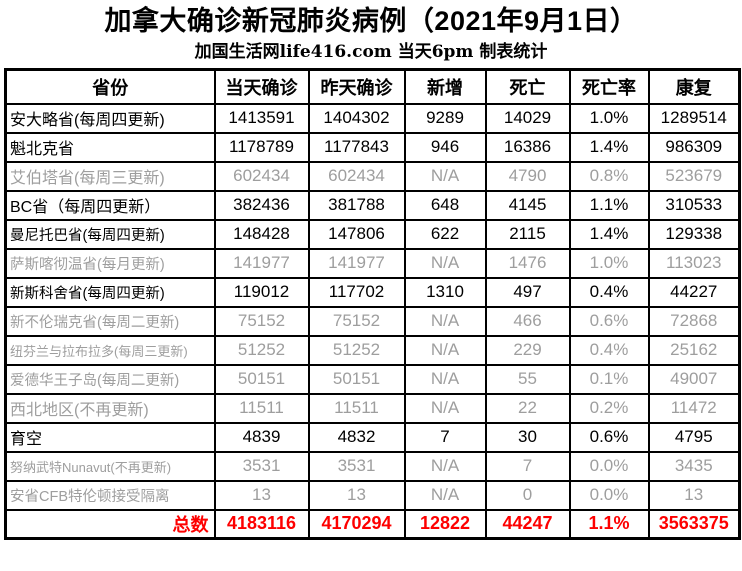  What do you see at coordinates (110, 263) in the screenshot?
I see `province-cell: 萨斯喀彻温省(每月更新)` at bounding box center [110, 263].